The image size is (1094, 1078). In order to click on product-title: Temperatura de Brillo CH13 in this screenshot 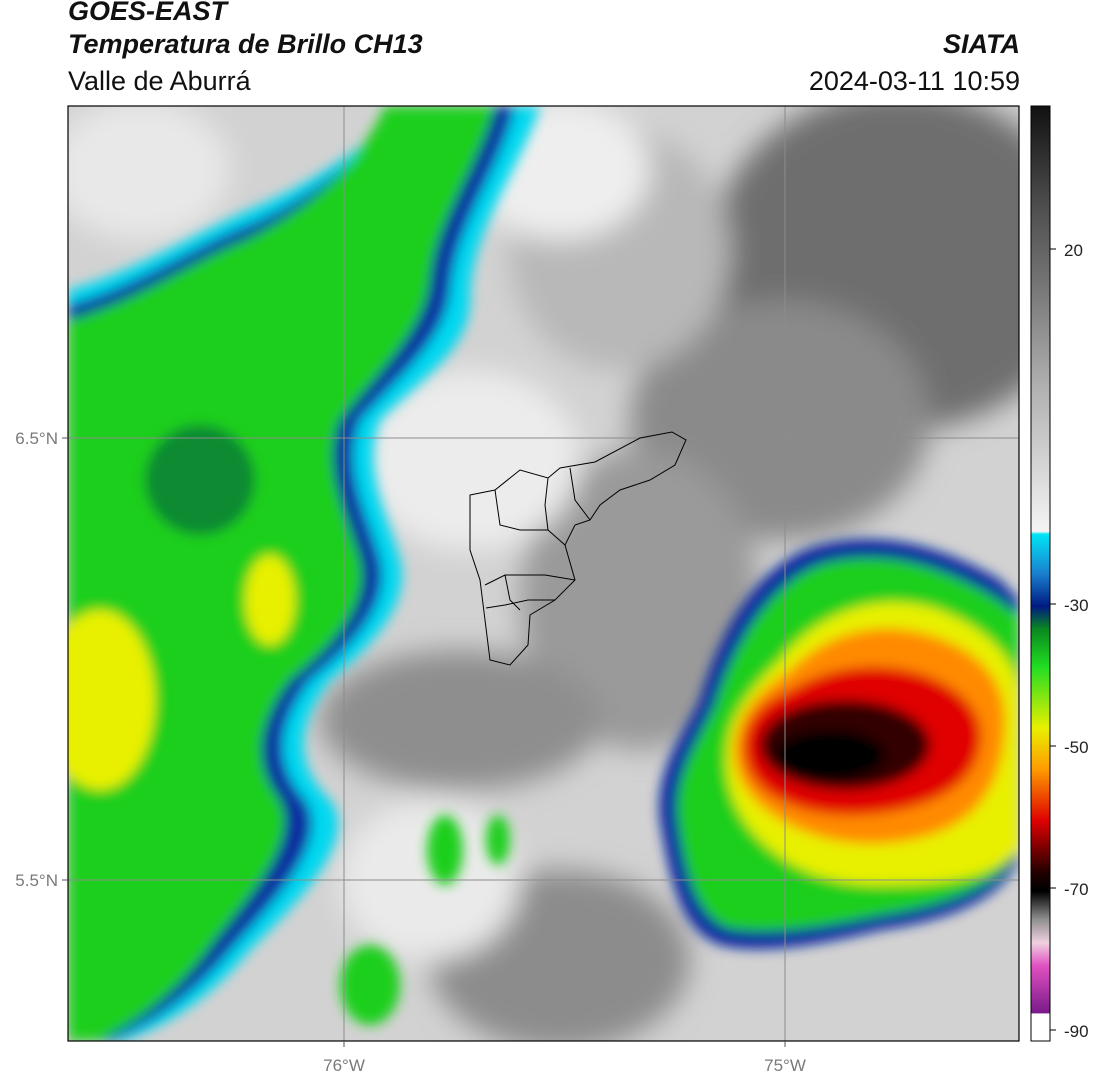, I will do `click(245, 44)`.